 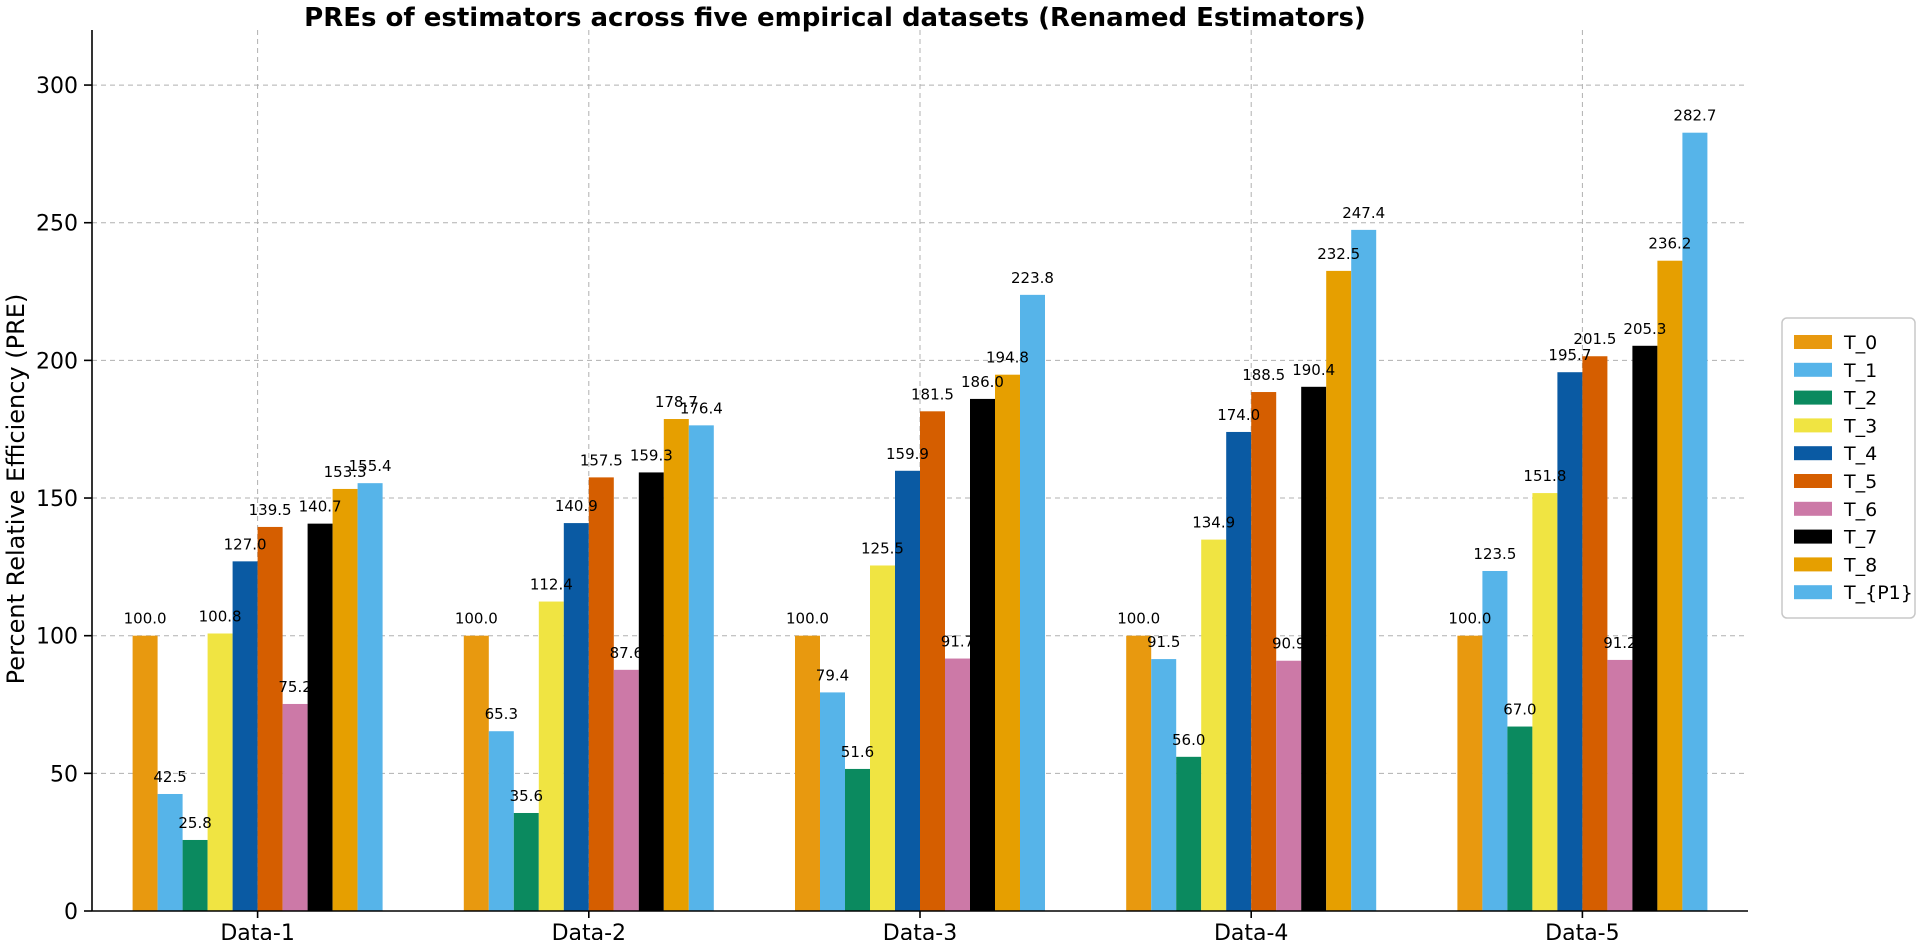 I want to click on data-label: 188.5, so click(x=1263, y=375).